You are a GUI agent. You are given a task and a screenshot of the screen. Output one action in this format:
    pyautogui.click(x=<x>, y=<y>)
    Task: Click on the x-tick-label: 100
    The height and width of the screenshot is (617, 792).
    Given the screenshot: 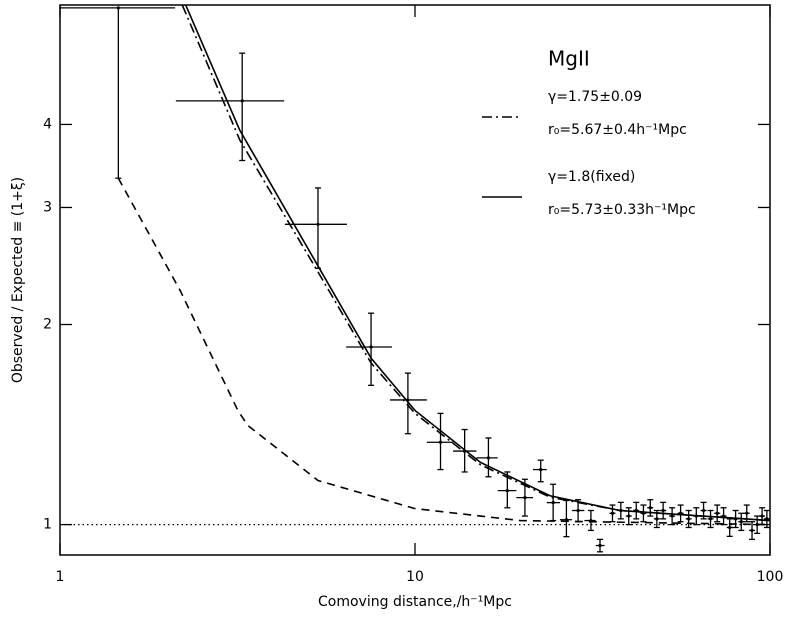 What is the action you would take?
    pyautogui.click(x=770, y=577)
    